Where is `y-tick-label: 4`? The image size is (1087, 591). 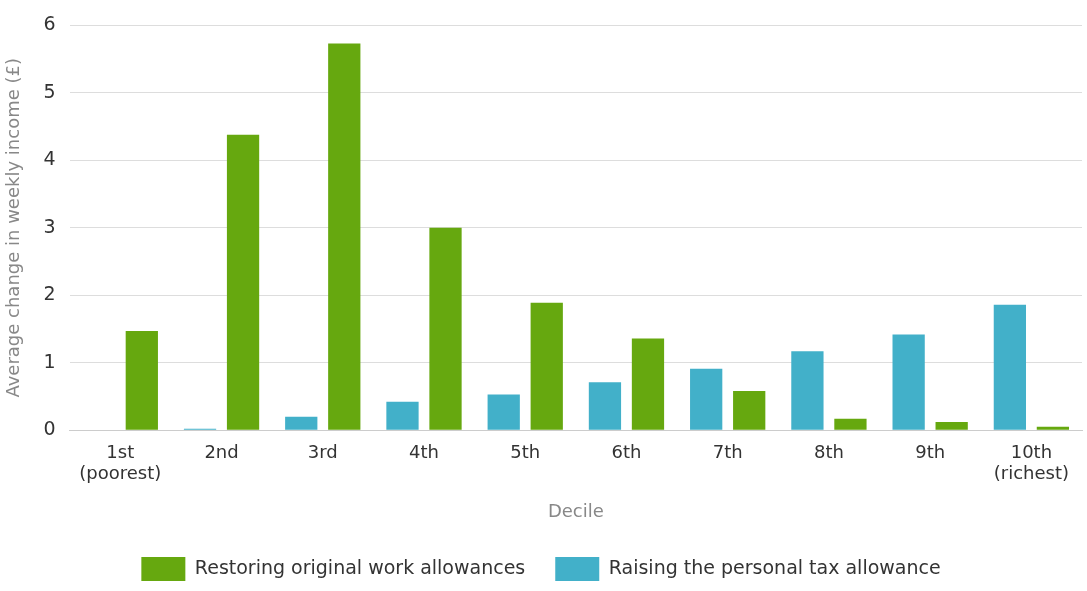 y-tick-label: 4 is located at coordinates (49, 158).